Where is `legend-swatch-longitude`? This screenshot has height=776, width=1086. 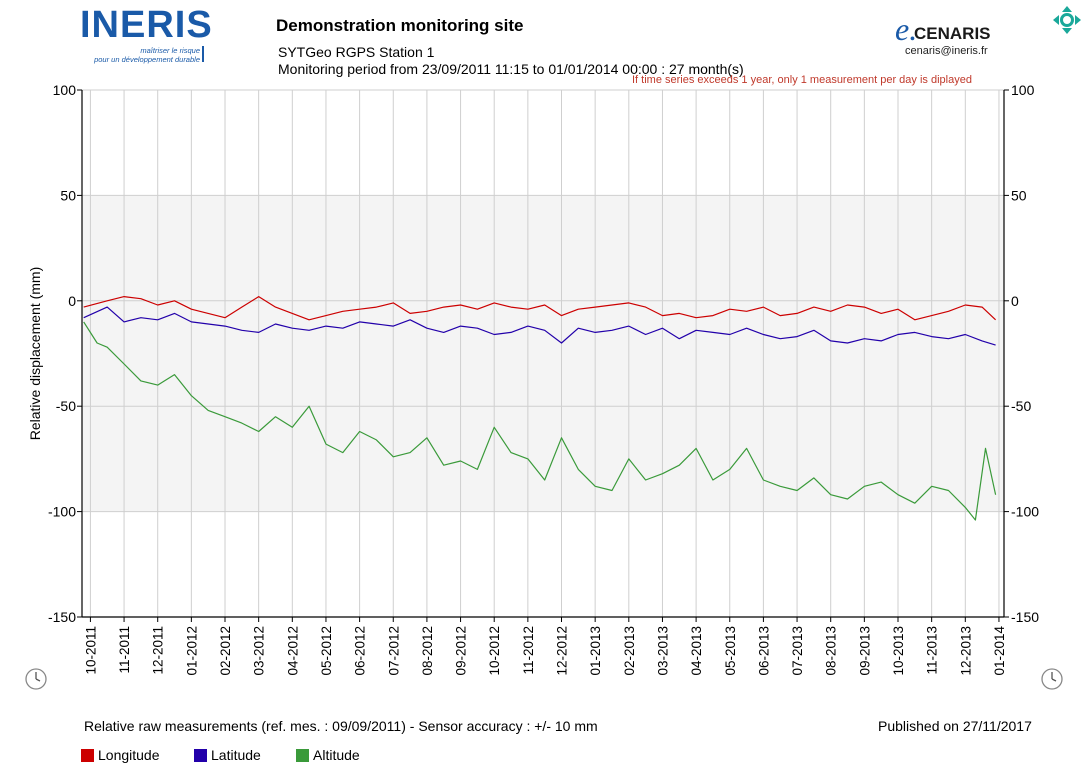
legend-swatch-longitude is located at coordinates (87, 755).